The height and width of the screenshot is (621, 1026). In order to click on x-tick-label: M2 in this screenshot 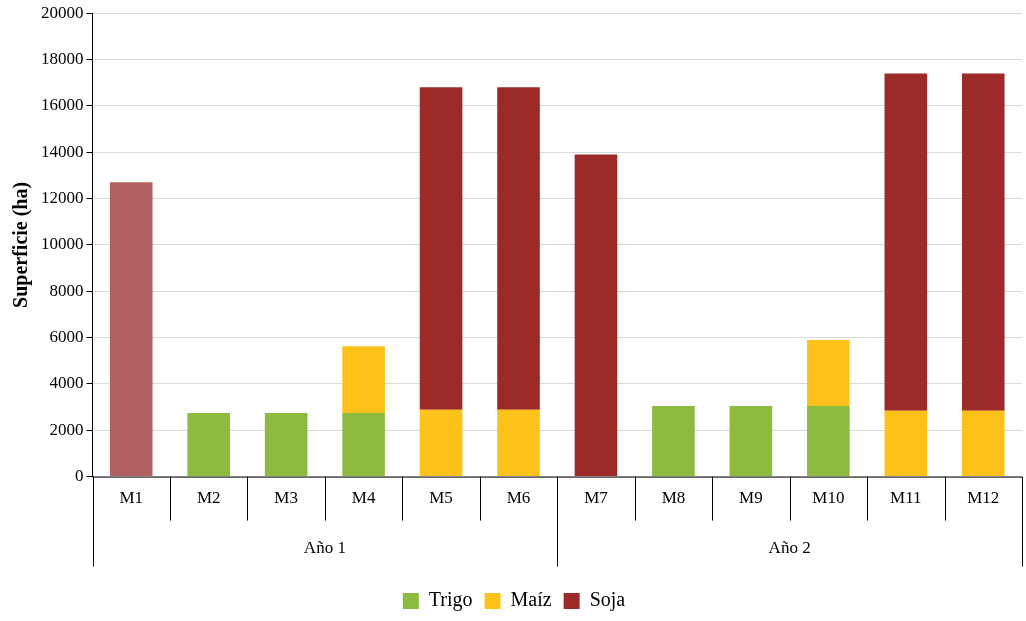, I will do `click(208, 498)`.